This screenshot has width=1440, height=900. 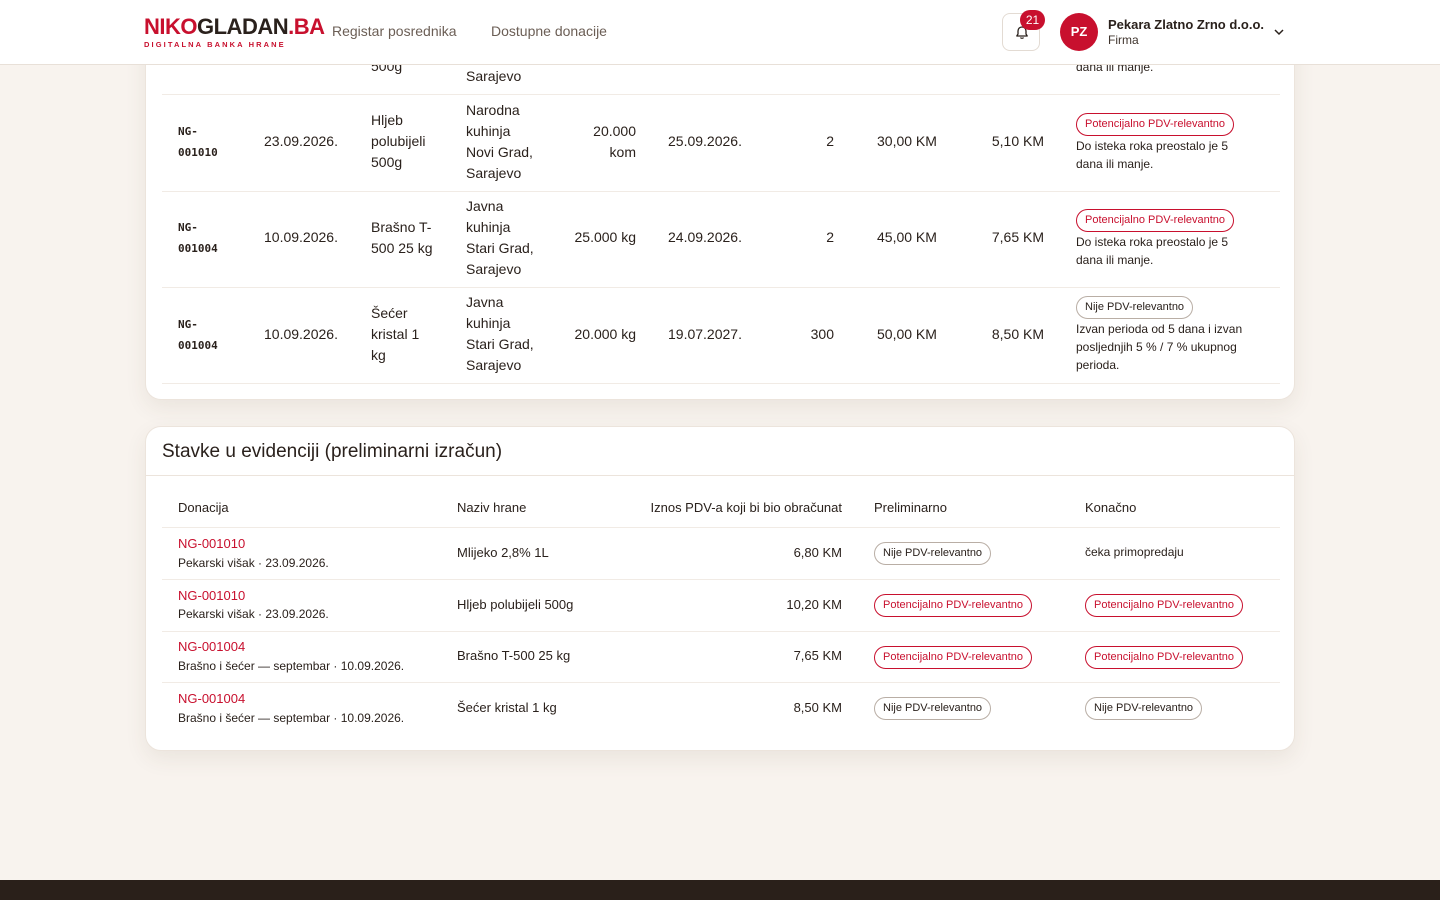 I want to click on vat-amount: 6,80 KM, so click(x=817, y=552).